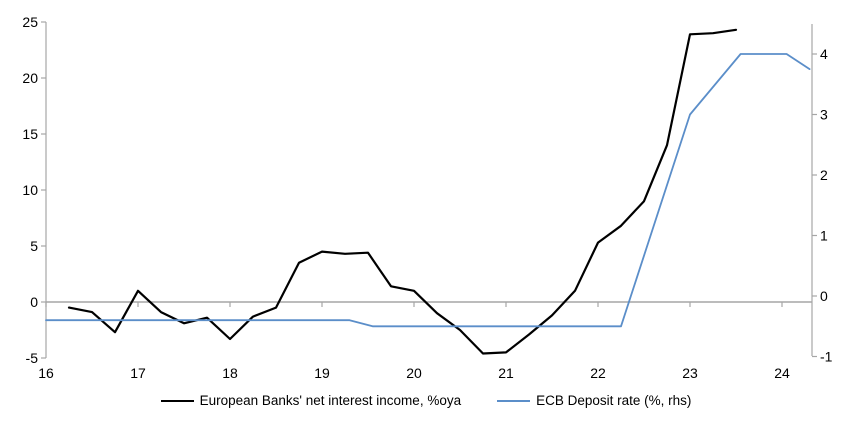 The height and width of the screenshot is (427, 852). Describe the element at coordinates (824, 54) in the screenshot. I see `right-tick-label: 4` at that location.